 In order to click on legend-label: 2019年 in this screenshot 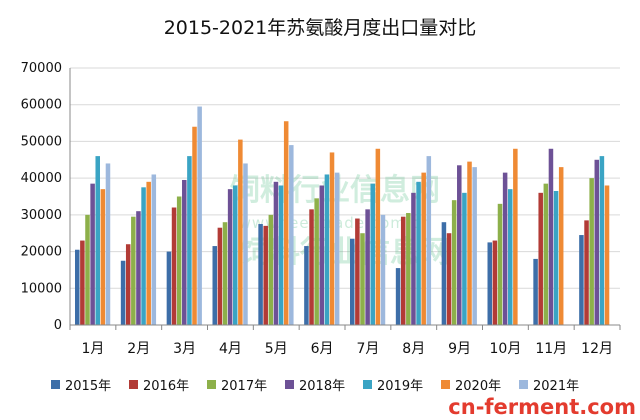, I will do `click(400, 386)`.